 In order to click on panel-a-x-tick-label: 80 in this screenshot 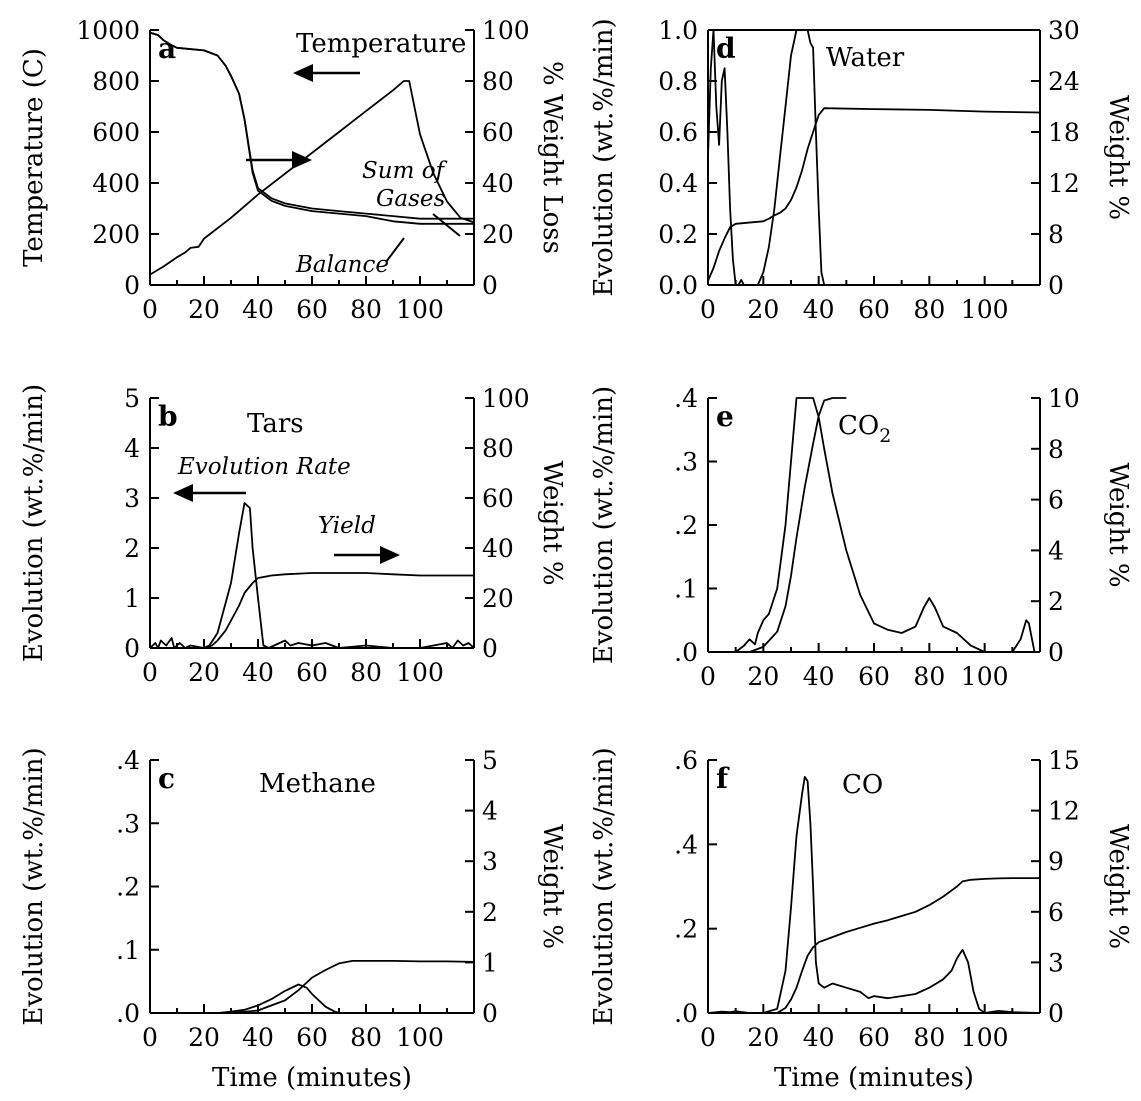, I will do `click(366, 309)`.